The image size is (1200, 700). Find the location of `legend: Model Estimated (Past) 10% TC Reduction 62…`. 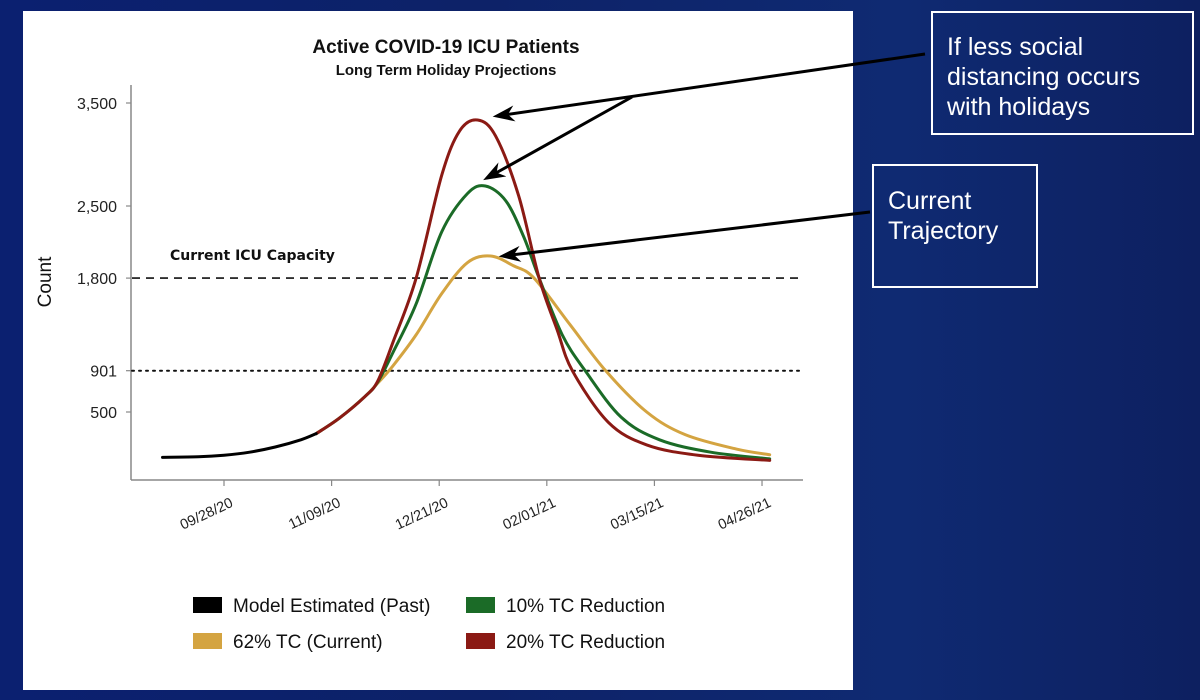

legend: Model Estimated (Past) 10% TC Reduction 62… is located at coordinates (429, 624).